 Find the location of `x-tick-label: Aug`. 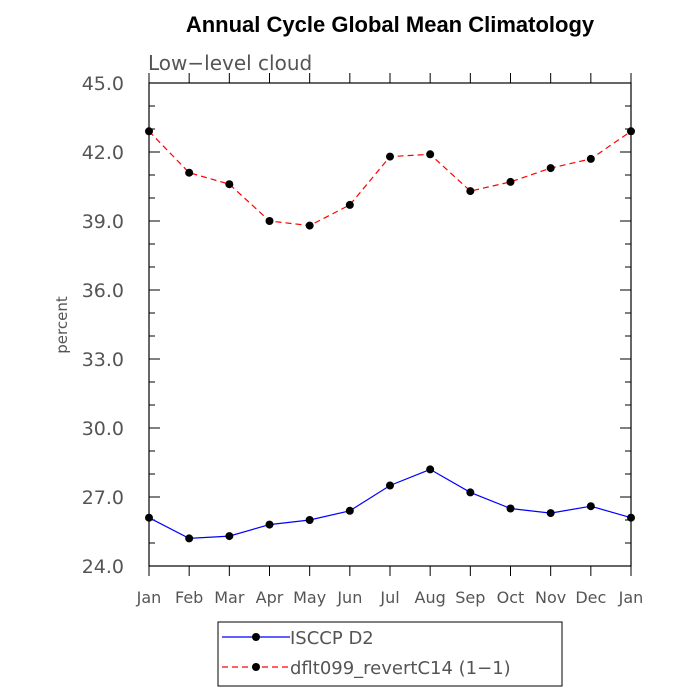

x-tick-label: Aug is located at coordinates (430, 597).